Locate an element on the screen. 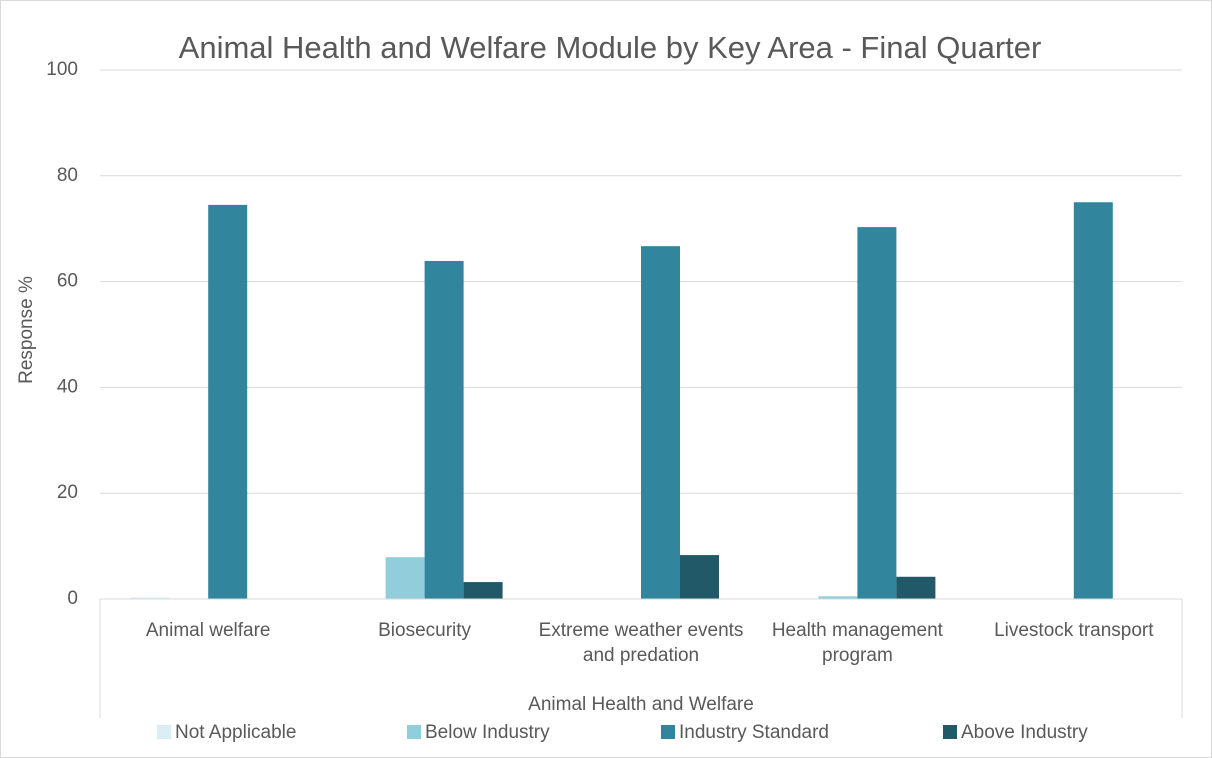 Image resolution: width=1212 pixels, height=758 pixels. x-tick-label: Animal welfare is located at coordinates (208, 630).